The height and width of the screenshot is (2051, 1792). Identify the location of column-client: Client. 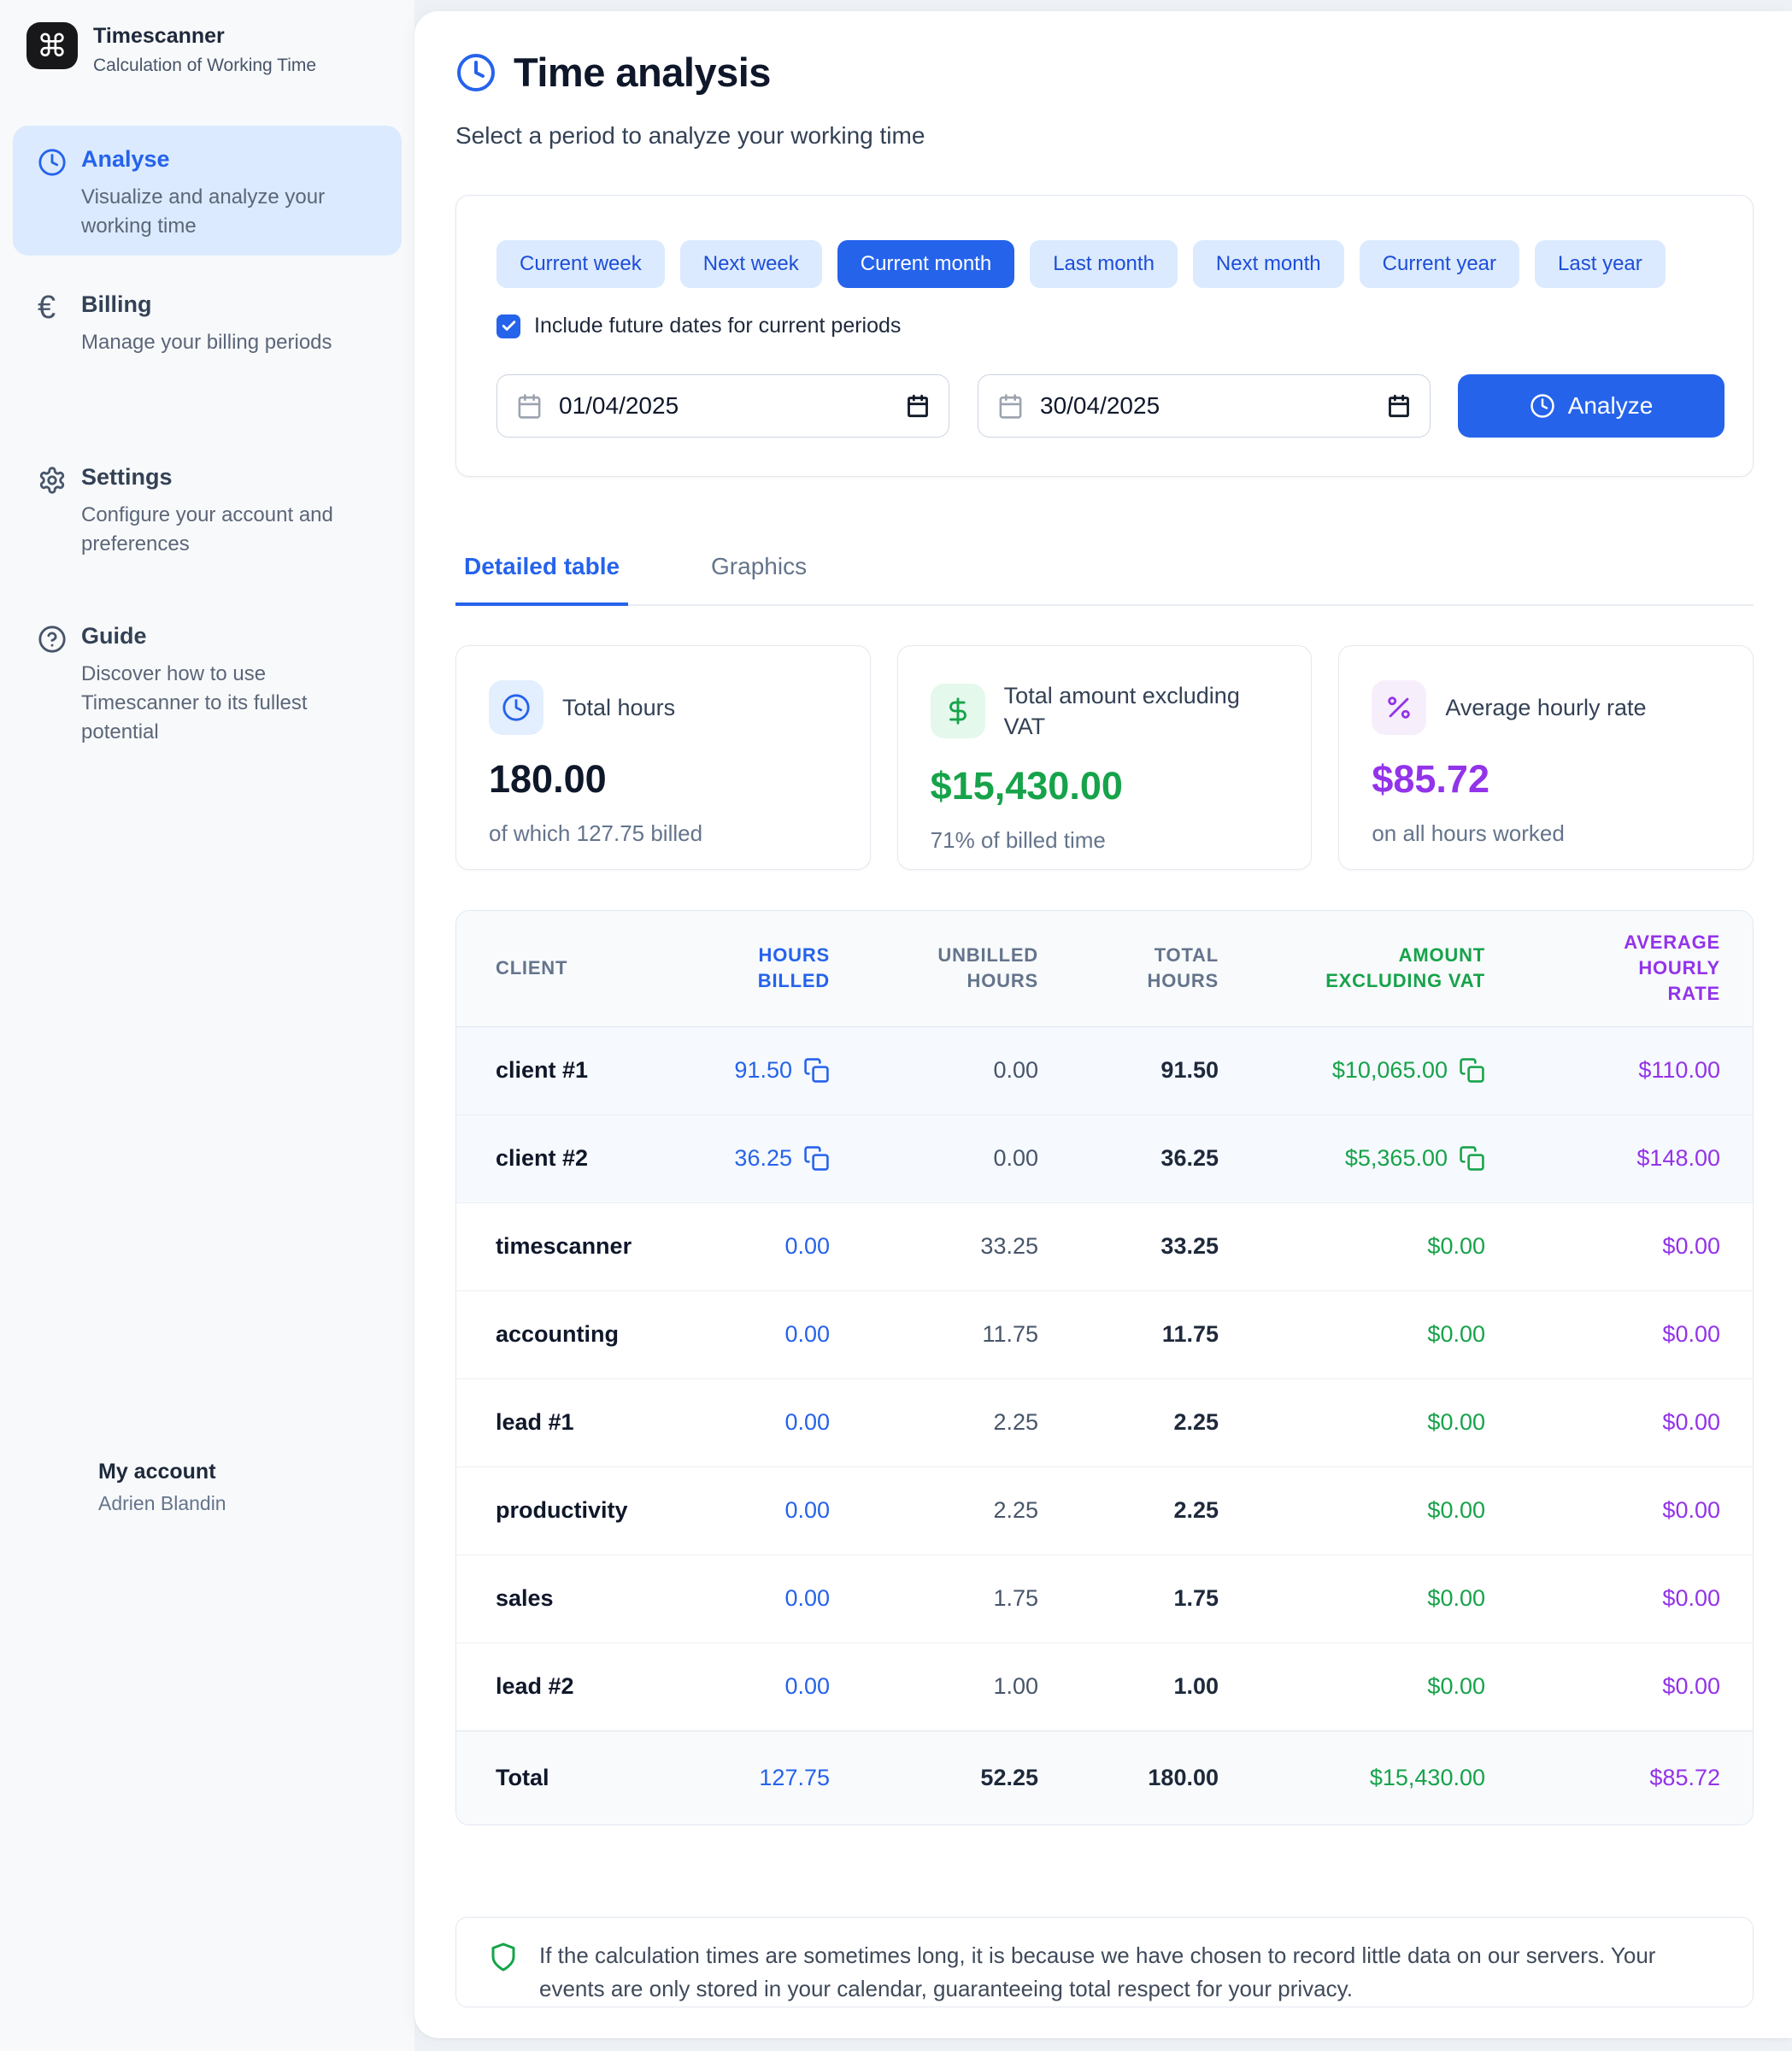
(580, 969).